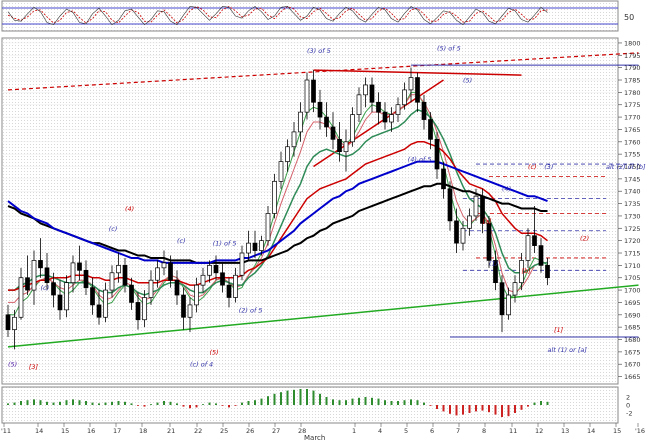  Describe the element at coordinates (277, 16) in the screenshot. I see `oscillator-line` at that location.